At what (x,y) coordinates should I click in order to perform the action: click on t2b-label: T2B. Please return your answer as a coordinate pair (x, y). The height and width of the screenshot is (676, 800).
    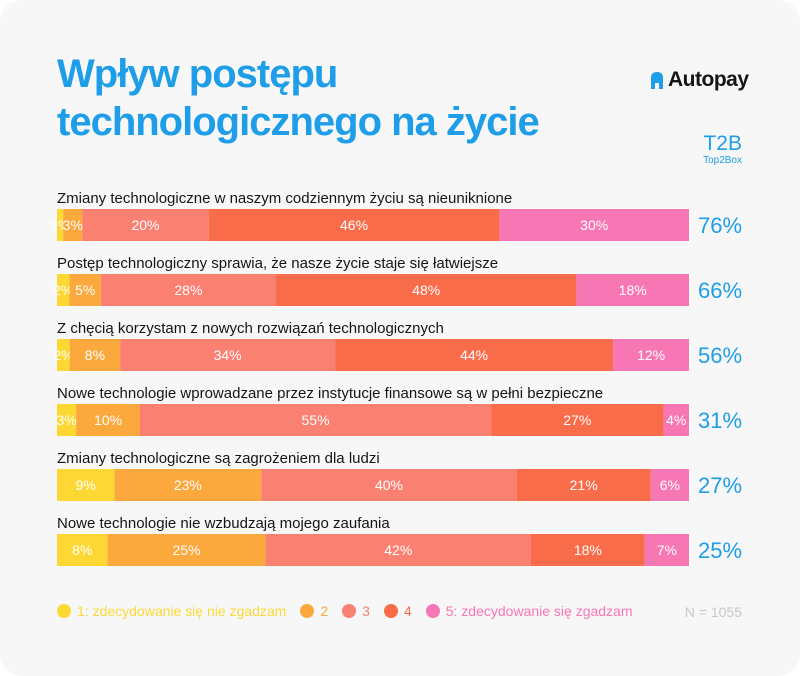
    Looking at the image, I should click on (722, 143).